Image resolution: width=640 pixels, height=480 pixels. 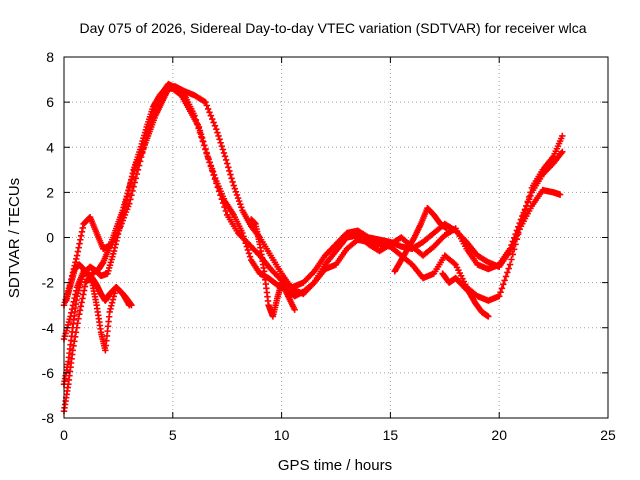 I want to click on y-tick-label: -2, so click(x=48, y=283).